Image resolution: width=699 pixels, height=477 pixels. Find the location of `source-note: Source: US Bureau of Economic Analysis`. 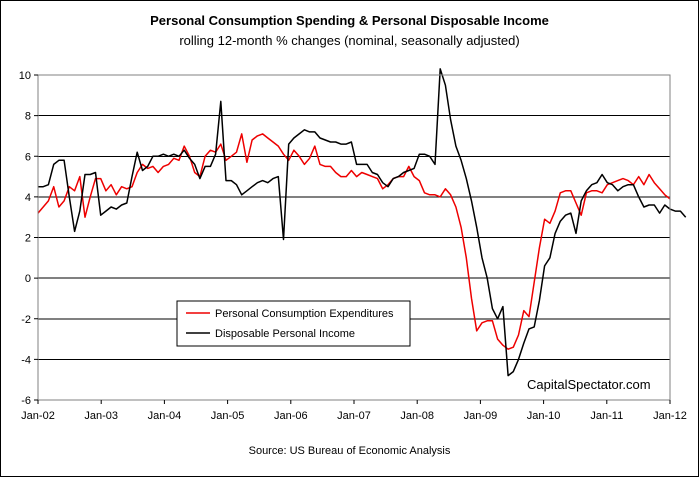

source-note: Source: US Bureau of Economic Analysis is located at coordinates (349, 451).